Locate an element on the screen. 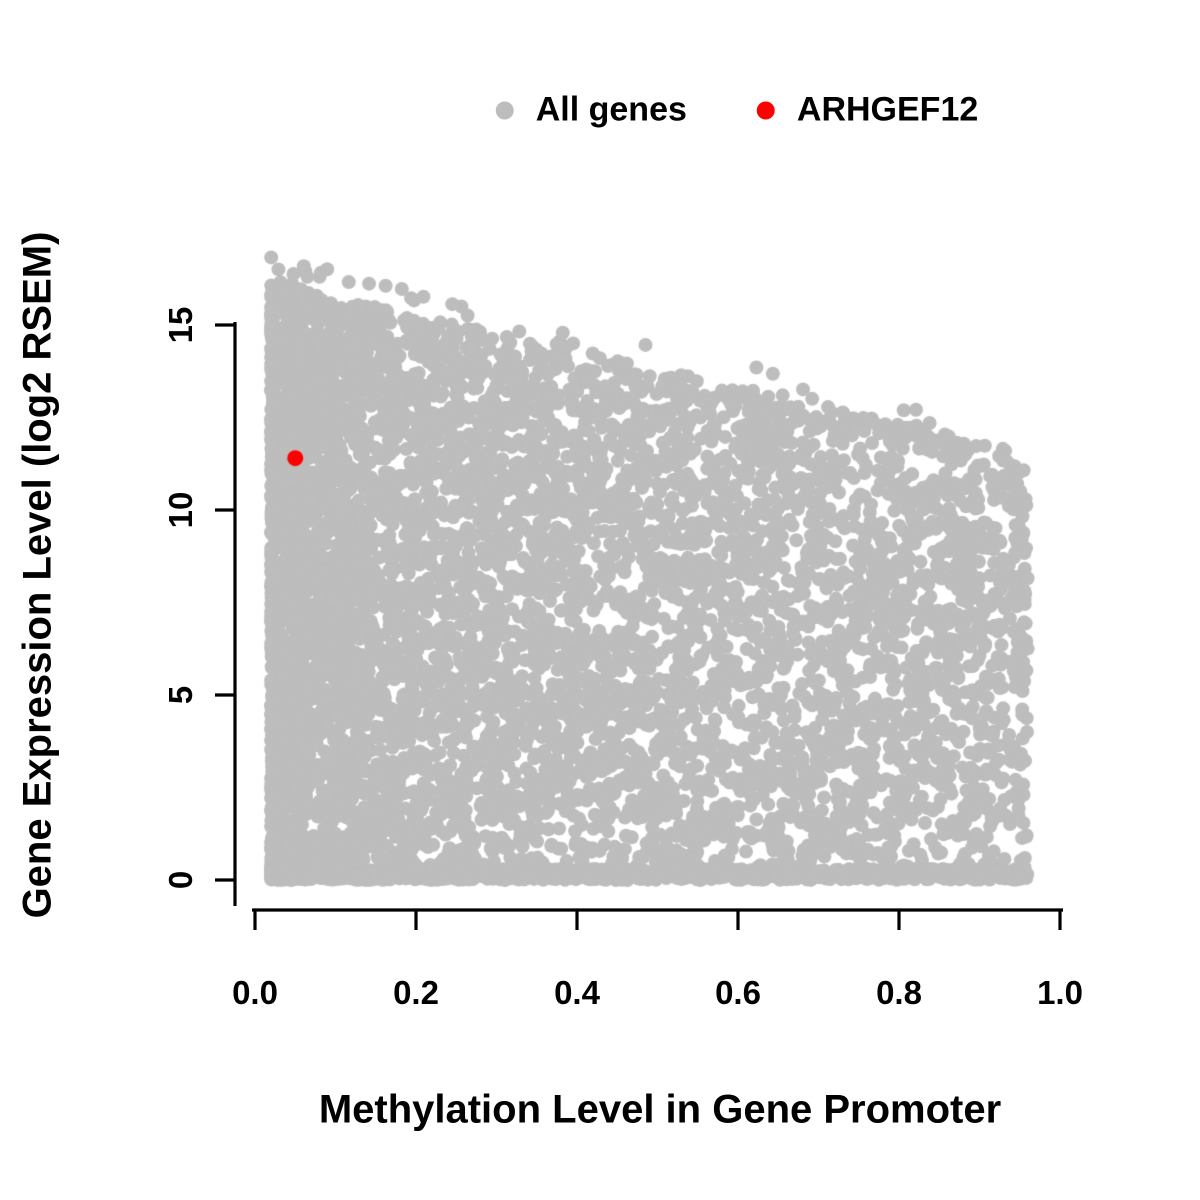 Image resolution: width=1200 pixels, height=1200 pixels. y-axis-label: Gene Expression Level (log2 RSEM) is located at coordinates (37, 575).